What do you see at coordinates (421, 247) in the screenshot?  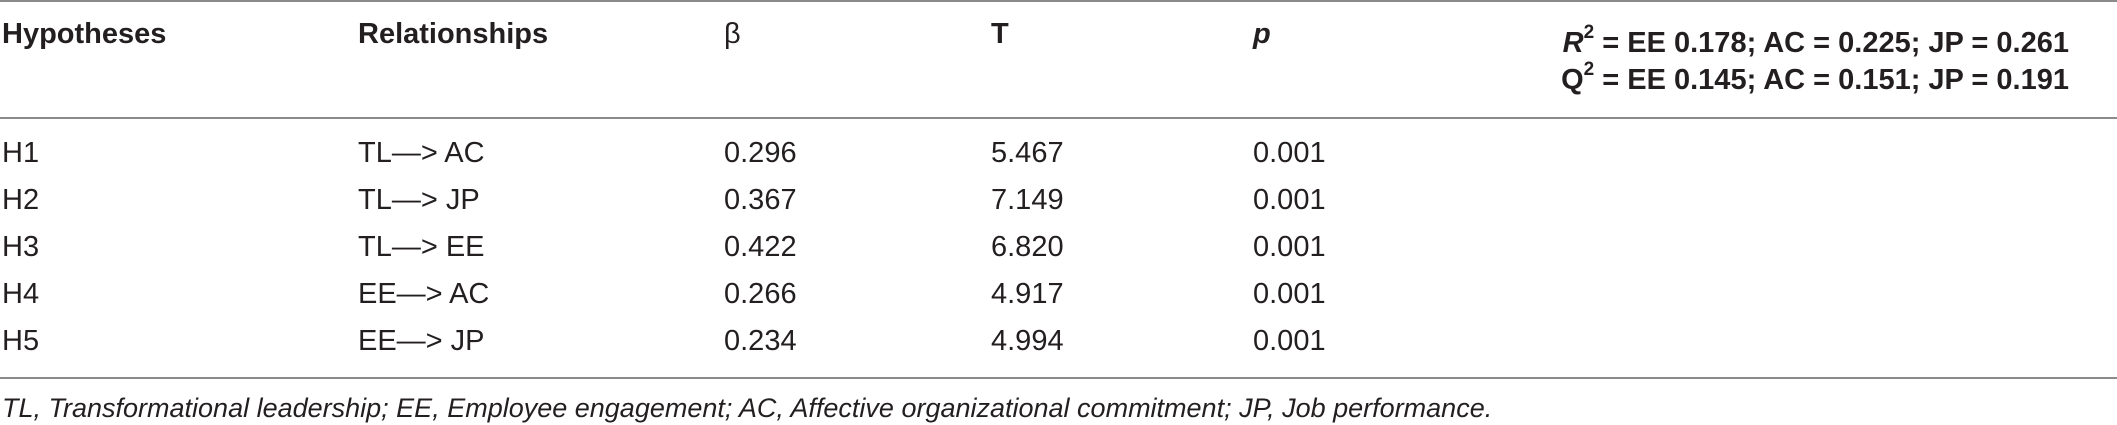 I see `row-3-relationship: TL—> EE` at bounding box center [421, 247].